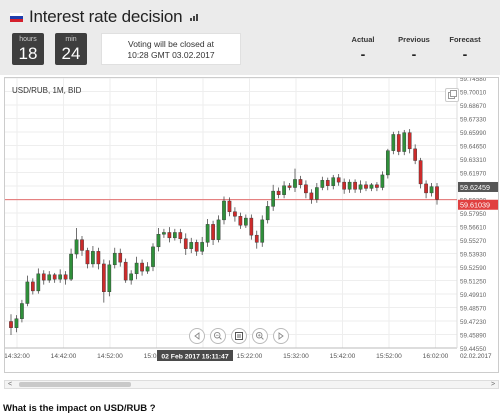 Image resolution: width=500 pixels, height=419 pixels. Describe the element at coordinates (16, 17) in the screenshot. I see `flag-stripe-blue` at that location.